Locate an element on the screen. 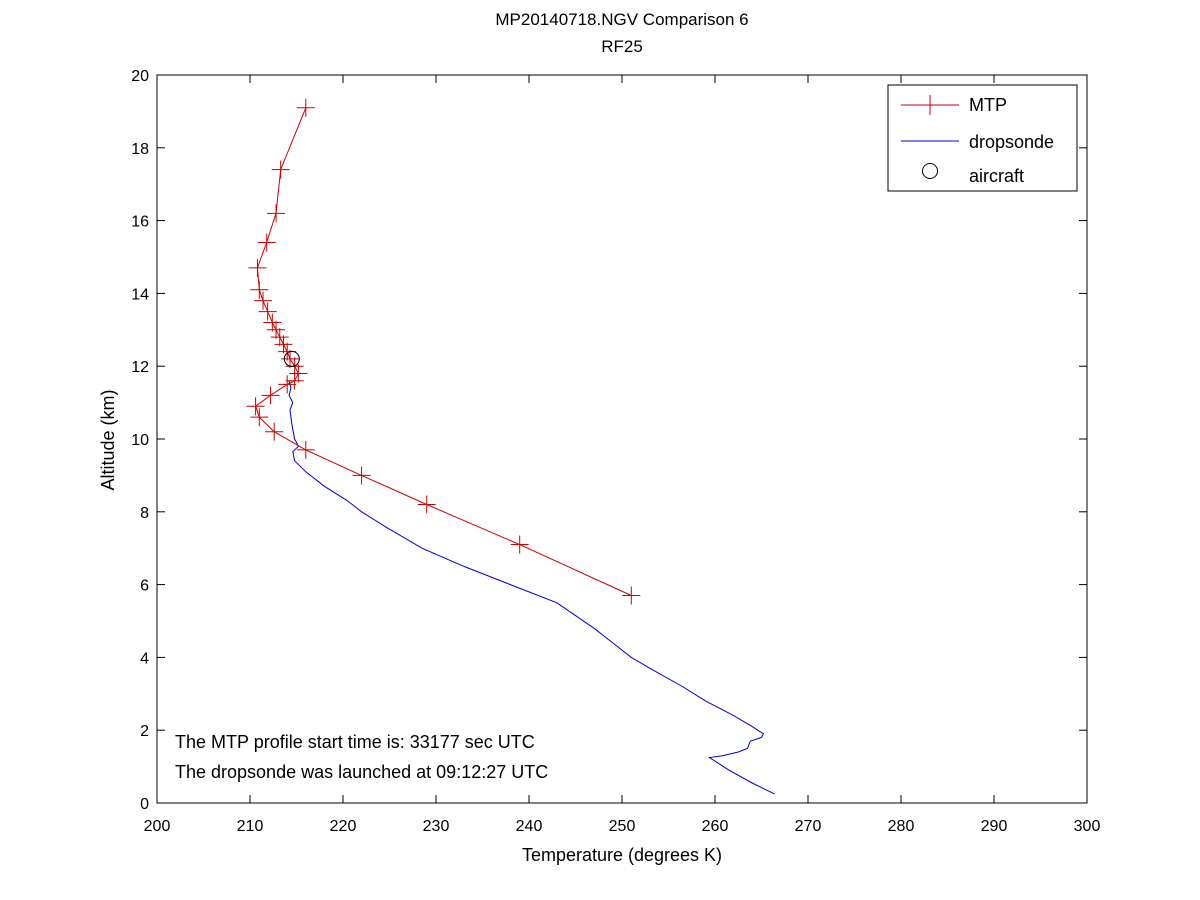 The height and width of the screenshot is (900, 1200). legend: MTP dropsonde aircraft is located at coordinates (982, 138).